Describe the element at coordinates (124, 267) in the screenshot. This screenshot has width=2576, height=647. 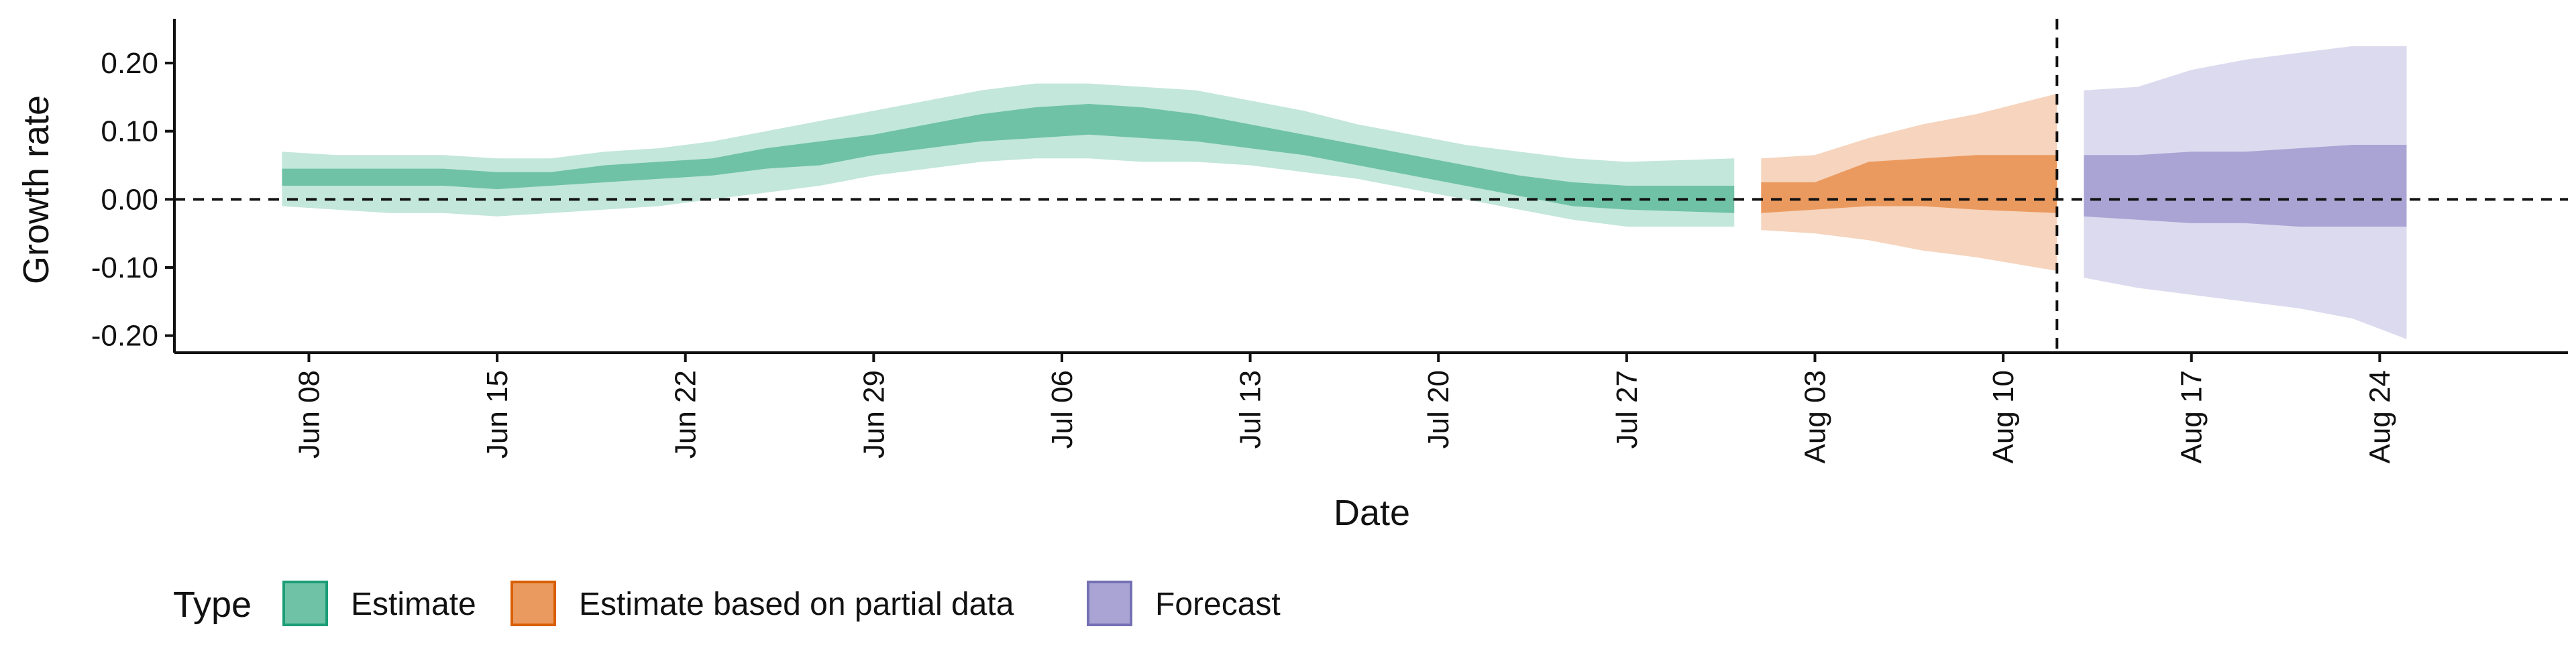
I see `y-tick-label: -0.10` at that location.